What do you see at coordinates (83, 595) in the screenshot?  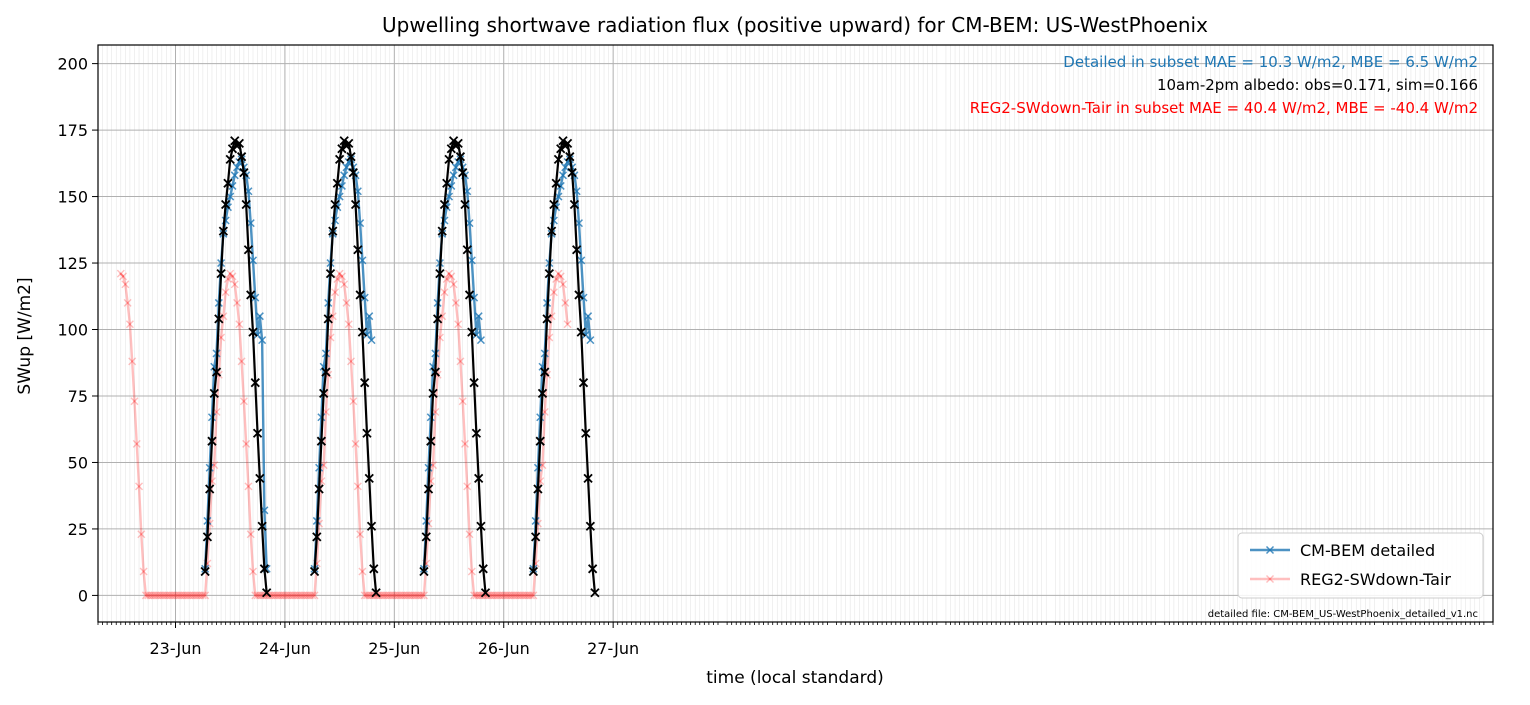 I see `y-tick-label: 0` at bounding box center [83, 595].